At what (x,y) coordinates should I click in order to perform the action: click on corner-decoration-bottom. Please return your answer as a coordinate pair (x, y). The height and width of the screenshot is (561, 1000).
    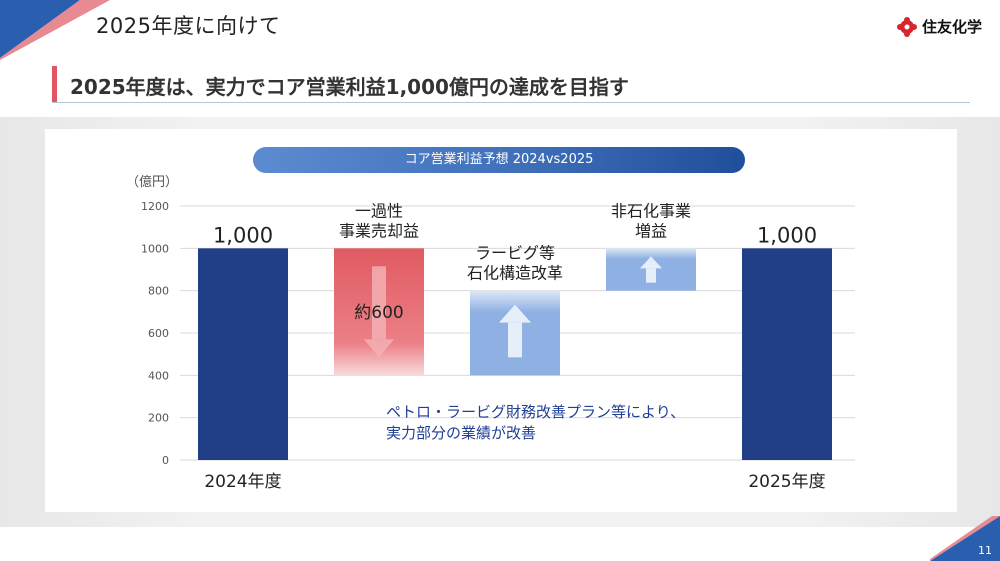
    Looking at the image, I should click on (965, 538).